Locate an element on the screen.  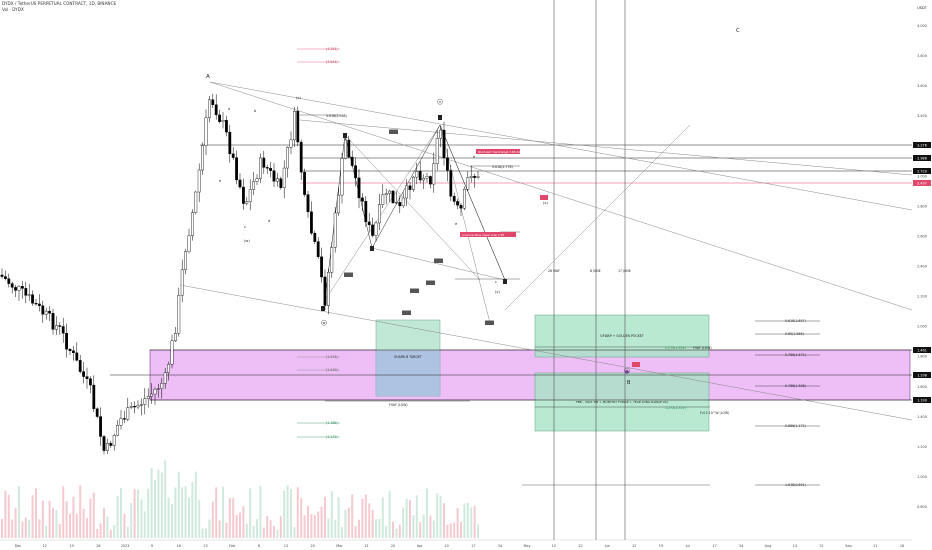
time-tick-label: 11 is located at coordinates (875, 546).